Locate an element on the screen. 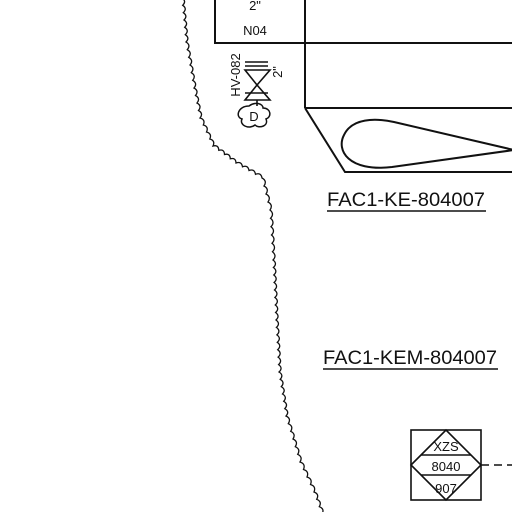 The height and width of the screenshot is (512, 512). equipment-tag-ke-text: FAC1-KE-804007 is located at coordinates (406, 200).